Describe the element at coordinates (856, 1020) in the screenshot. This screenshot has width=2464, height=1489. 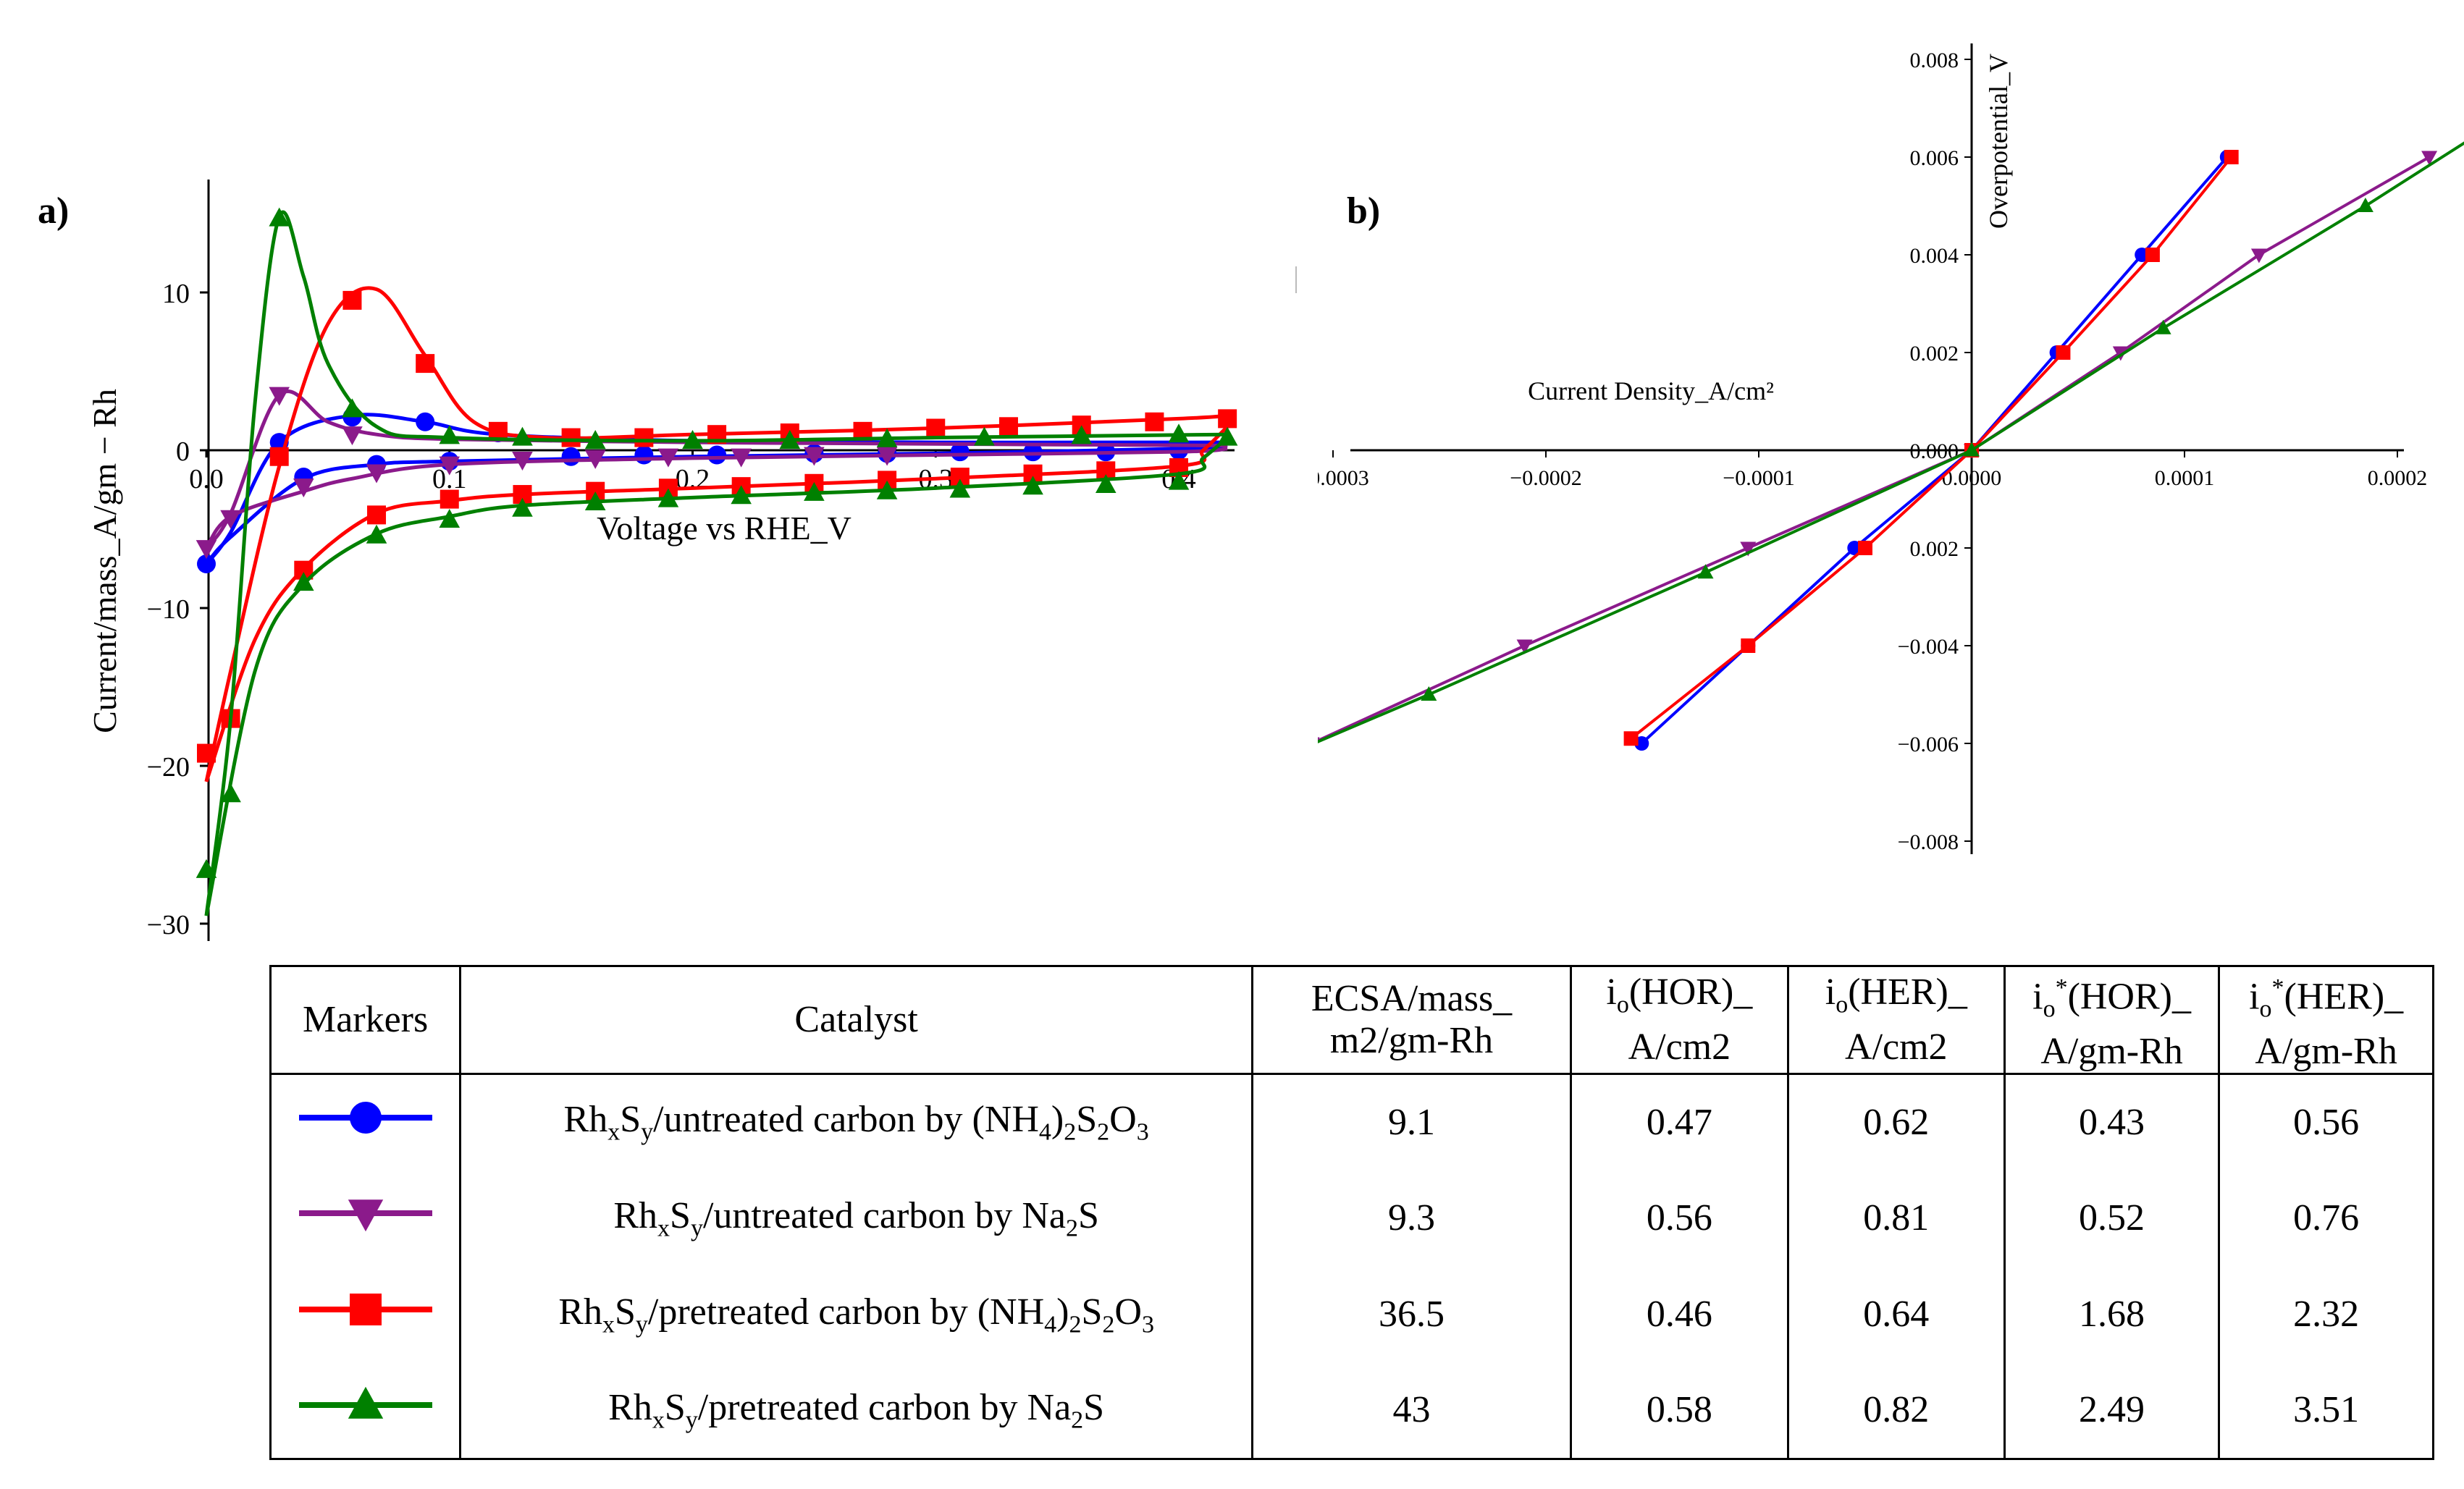
I see `header-catalyst: Catalyst` at that location.